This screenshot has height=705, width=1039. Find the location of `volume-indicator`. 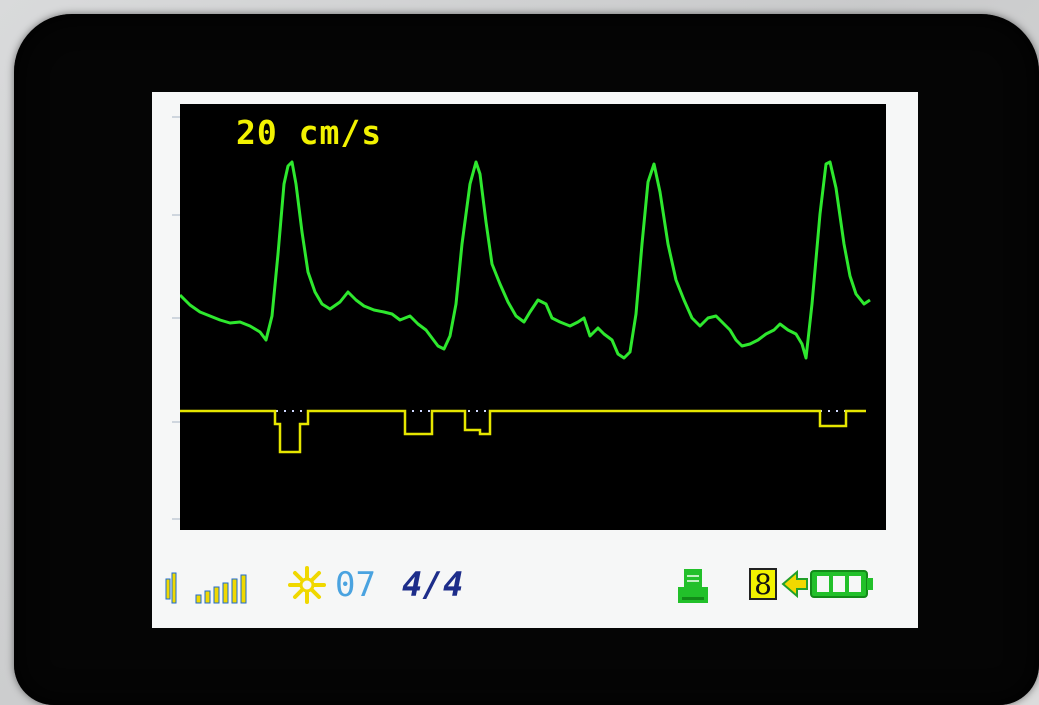

volume-indicator is located at coordinates (214, 588).